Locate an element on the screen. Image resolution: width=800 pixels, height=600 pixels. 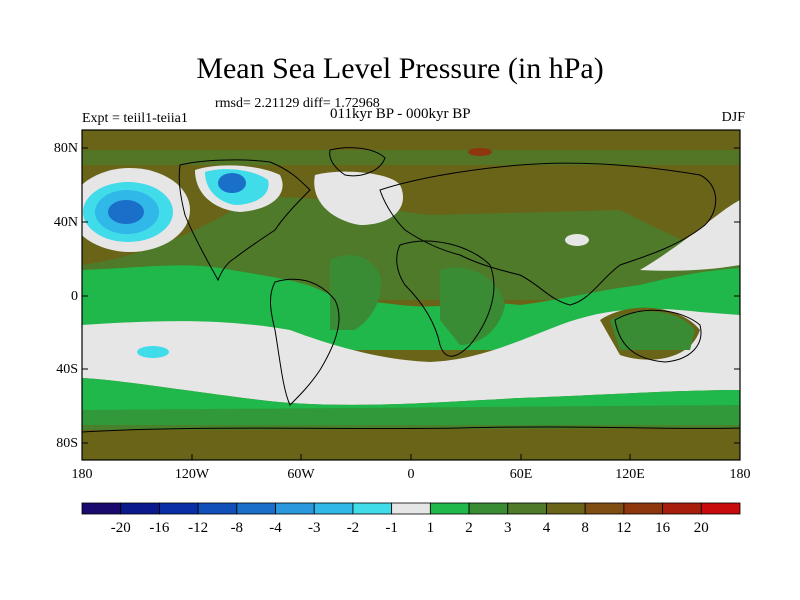
colorbar-label: -2 is located at coordinates (353, 528).